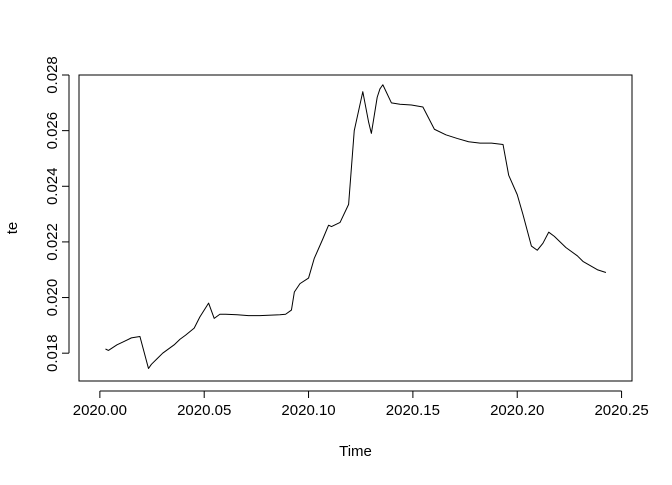  What do you see at coordinates (308, 410) in the screenshot?
I see `x-tick-label: 2020.10` at bounding box center [308, 410].